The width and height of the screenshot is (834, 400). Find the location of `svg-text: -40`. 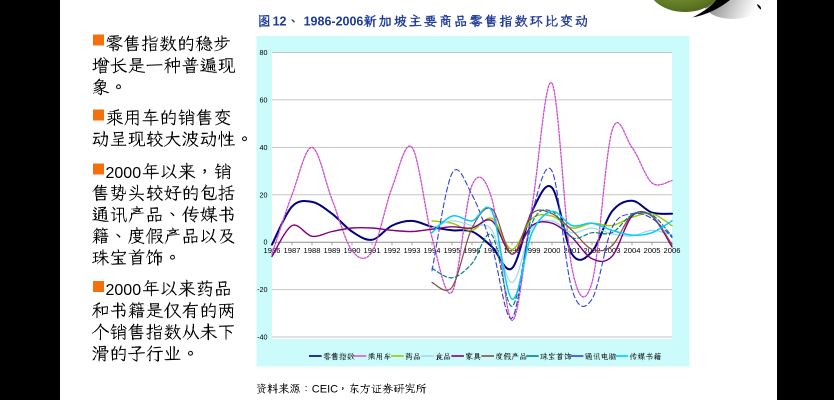

svg-text: -40 is located at coordinates (262, 337).